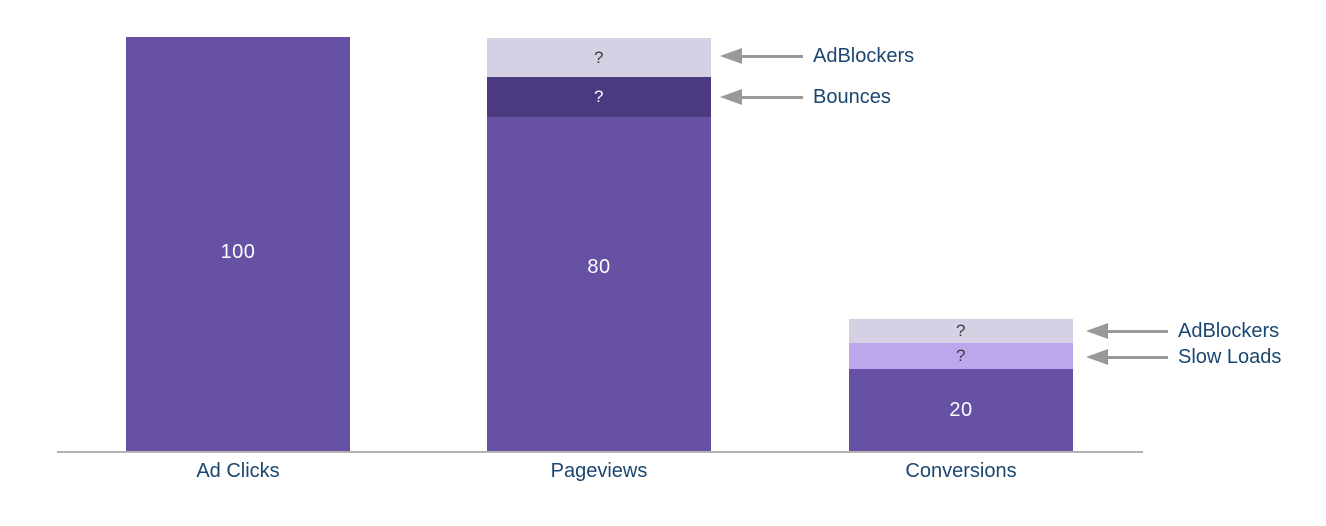  I want to click on bar-value-label: 100, so click(238, 252).